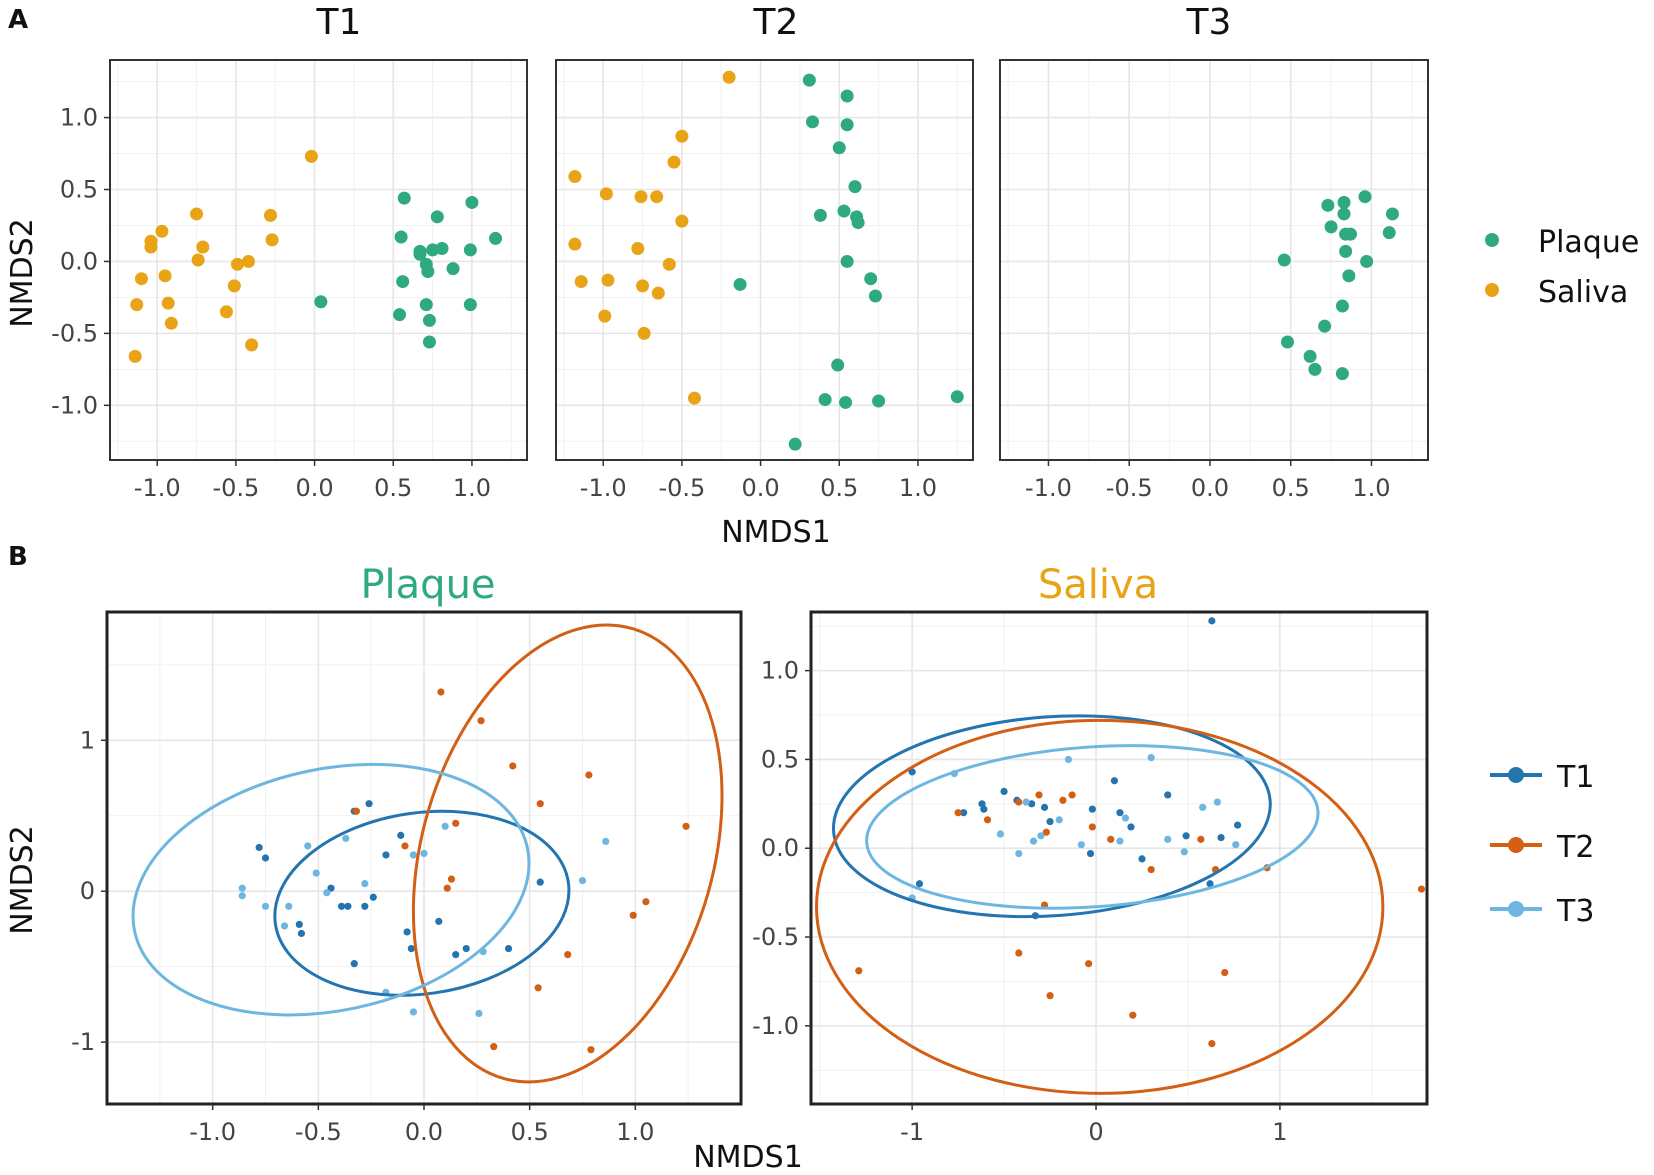  I want to click on legend-t3-dot, so click(1516, 909).